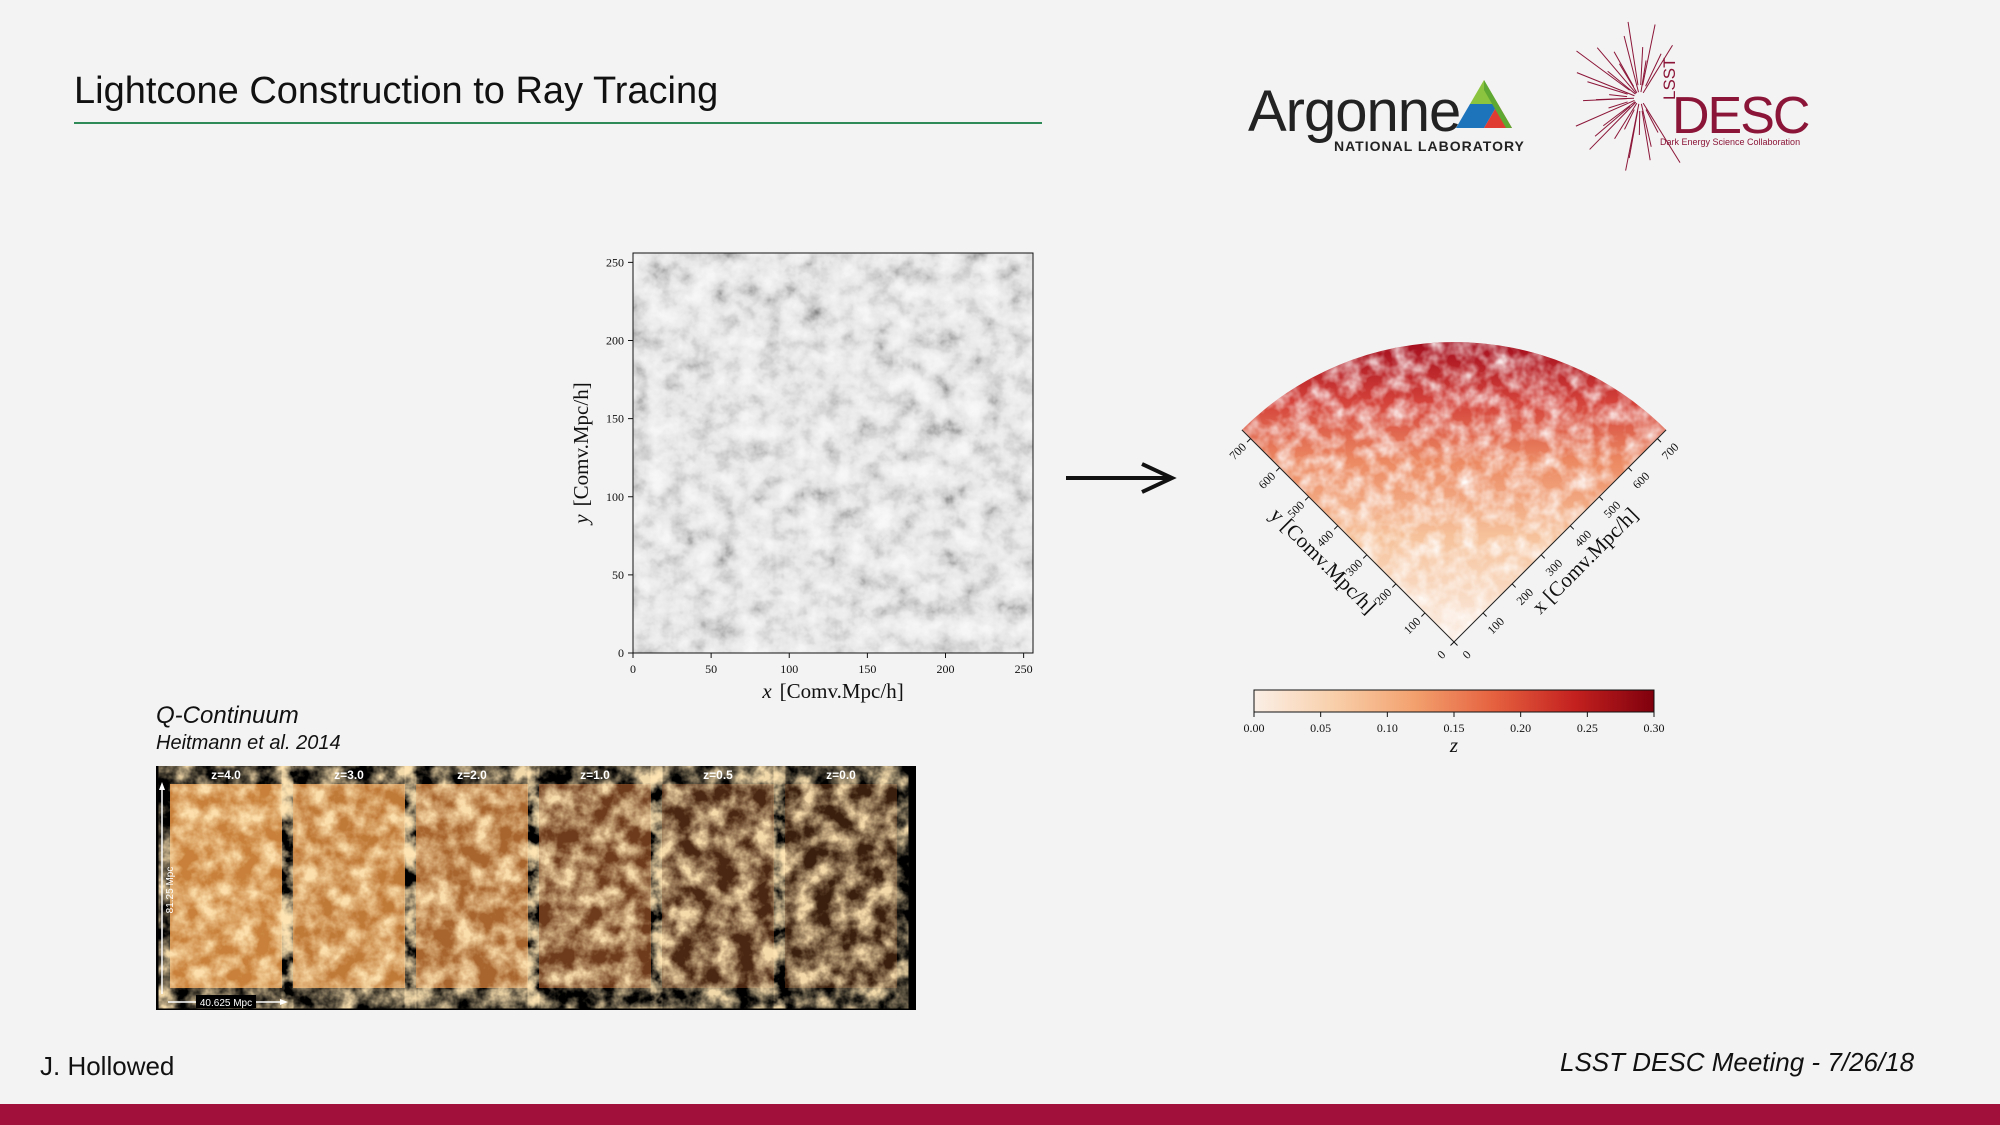 The image size is (2000, 1125). I want to click on snapshot-panel: z=2.0, so click(472, 878).